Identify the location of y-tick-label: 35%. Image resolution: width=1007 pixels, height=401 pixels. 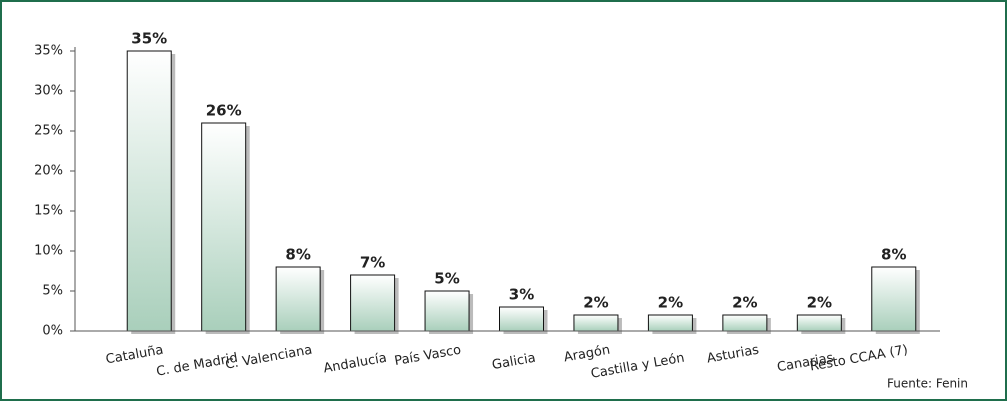
(48, 51).